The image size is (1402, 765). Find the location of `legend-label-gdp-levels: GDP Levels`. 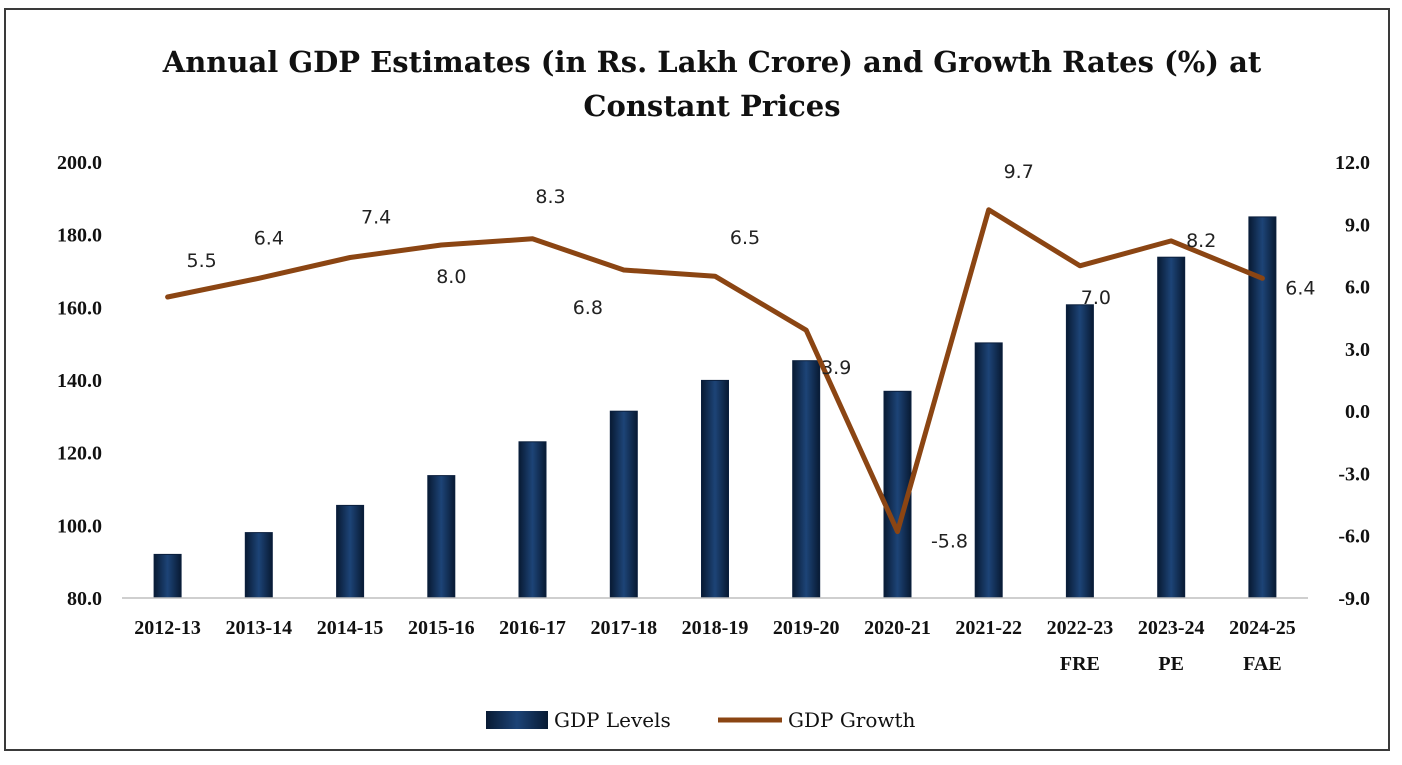

legend-label-gdp-levels: GDP Levels is located at coordinates (612, 720).